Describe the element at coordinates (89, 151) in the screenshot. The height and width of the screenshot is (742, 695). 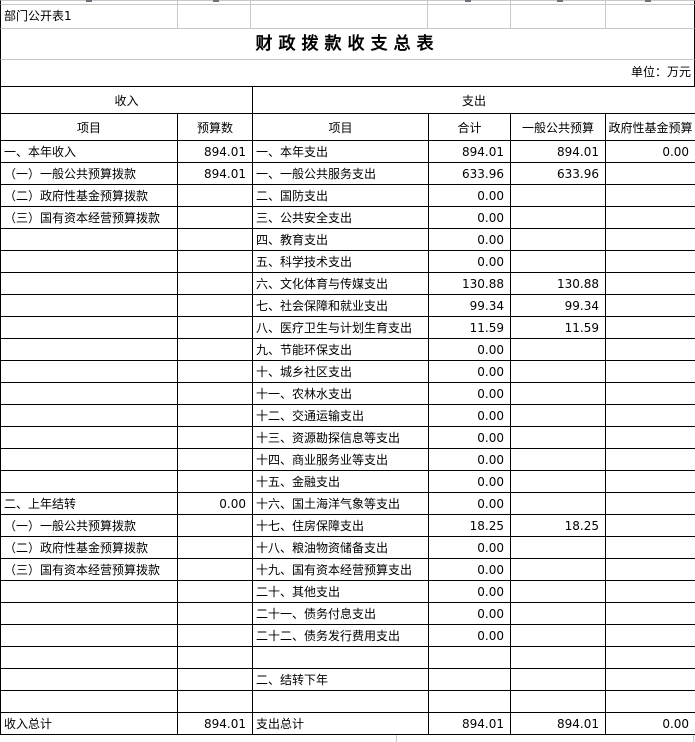
I see `income-item-cell: 一、本年收入` at that location.